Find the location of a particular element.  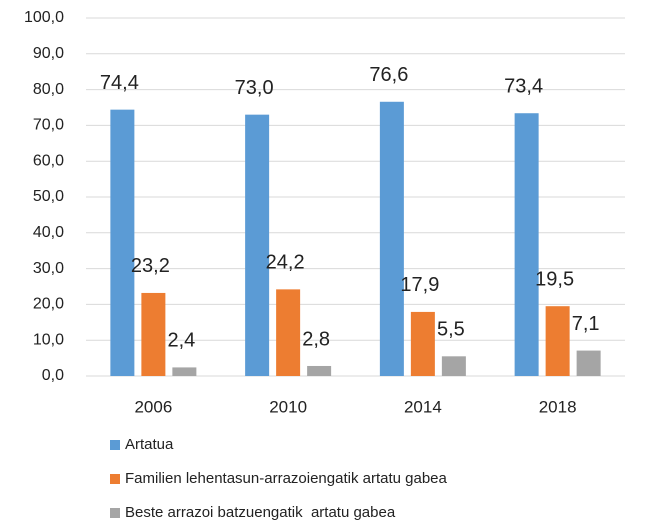

x-tick-label: 2014 is located at coordinates (423, 406).